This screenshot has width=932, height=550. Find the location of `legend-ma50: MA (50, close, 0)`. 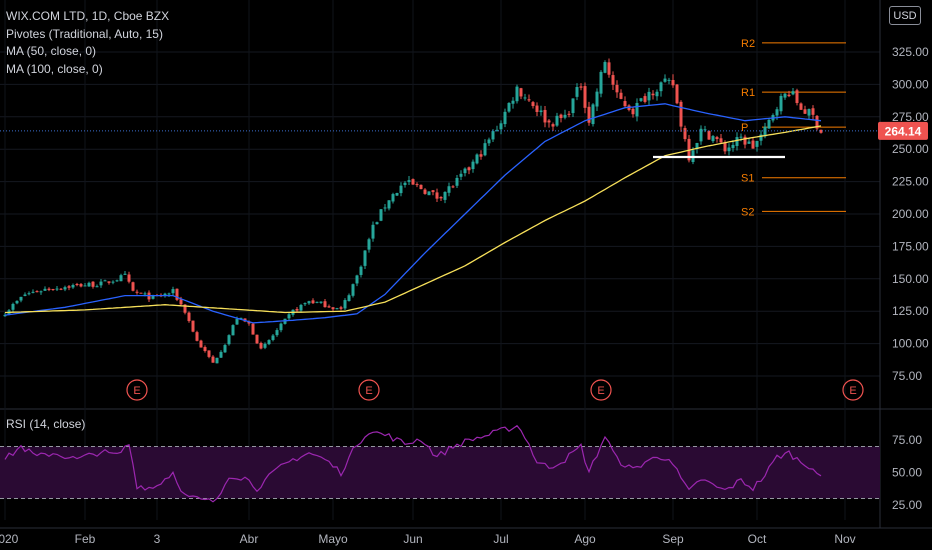

legend-ma50: MA (50, close, 0) is located at coordinates (51, 51).